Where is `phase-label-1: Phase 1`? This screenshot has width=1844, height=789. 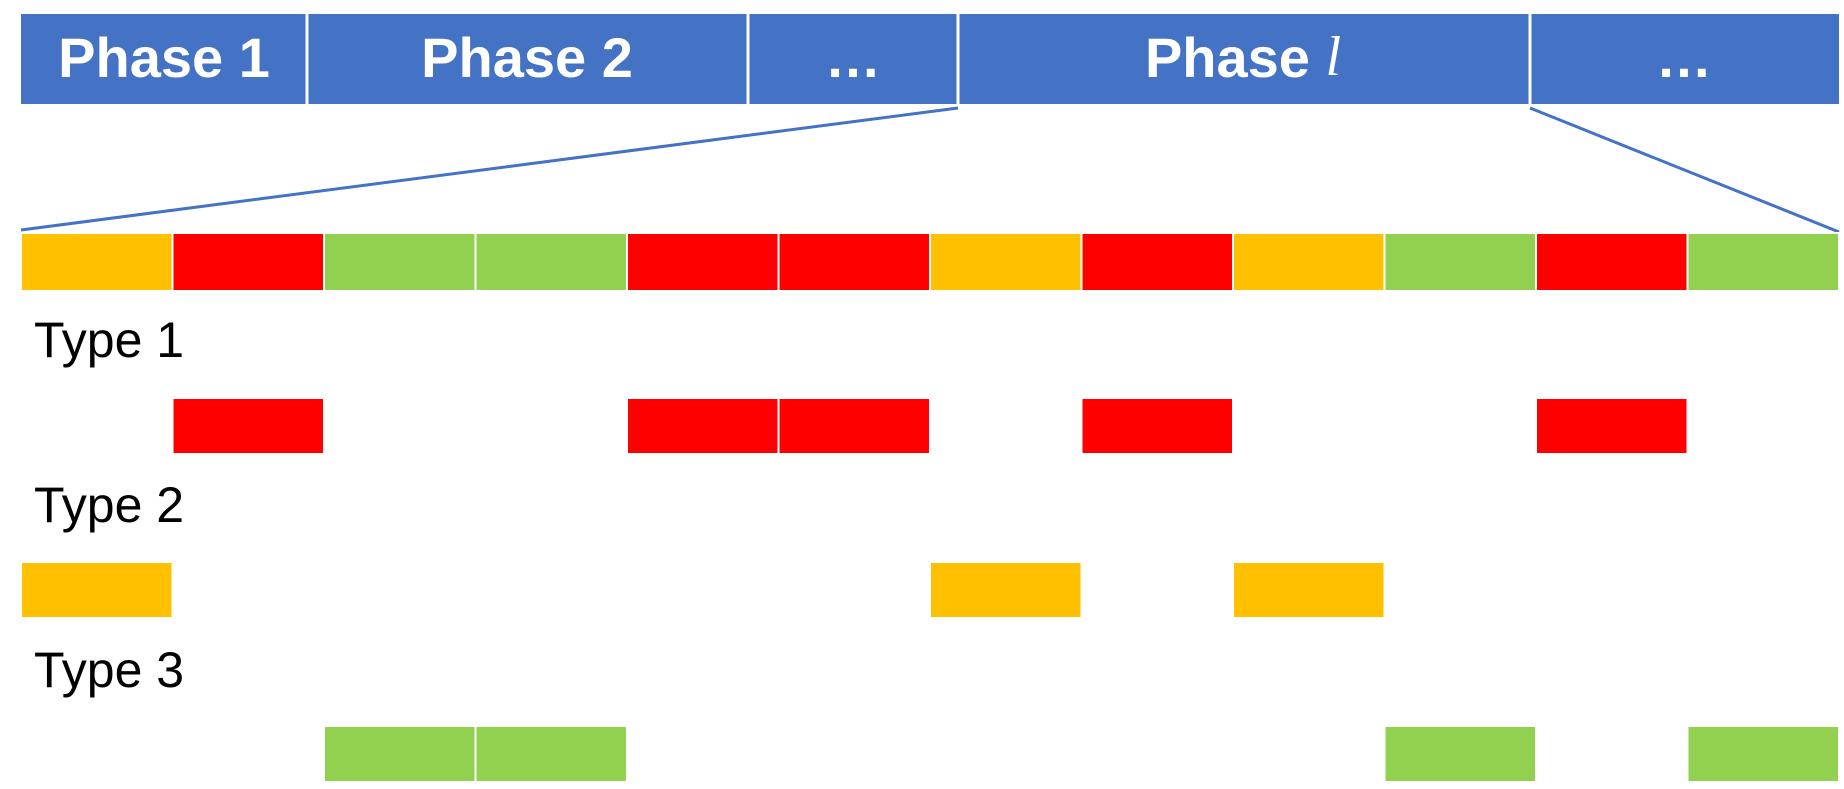
phase-label-1: Phase 1 is located at coordinates (164, 57).